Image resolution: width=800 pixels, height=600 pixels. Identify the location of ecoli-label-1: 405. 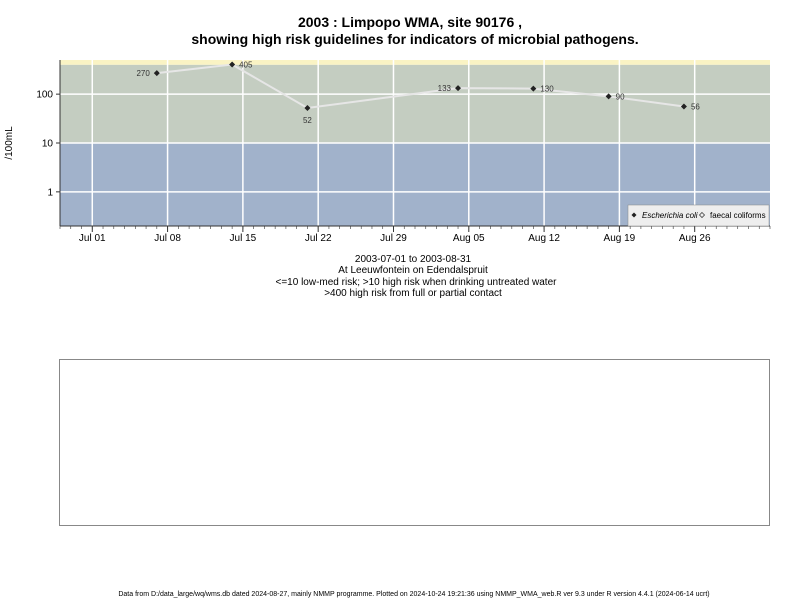
(246, 64).